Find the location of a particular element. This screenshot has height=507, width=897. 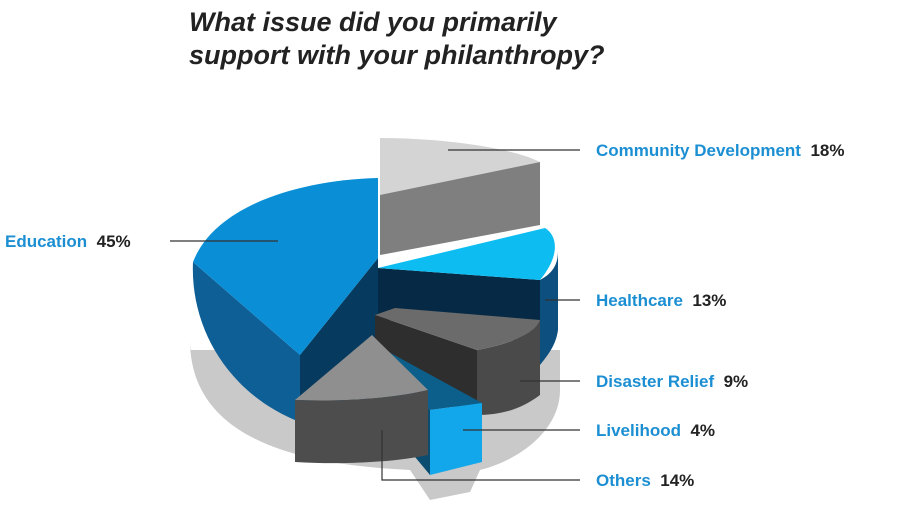

label-healthcare-name: Healthcare is located at coordinates (639, 300).